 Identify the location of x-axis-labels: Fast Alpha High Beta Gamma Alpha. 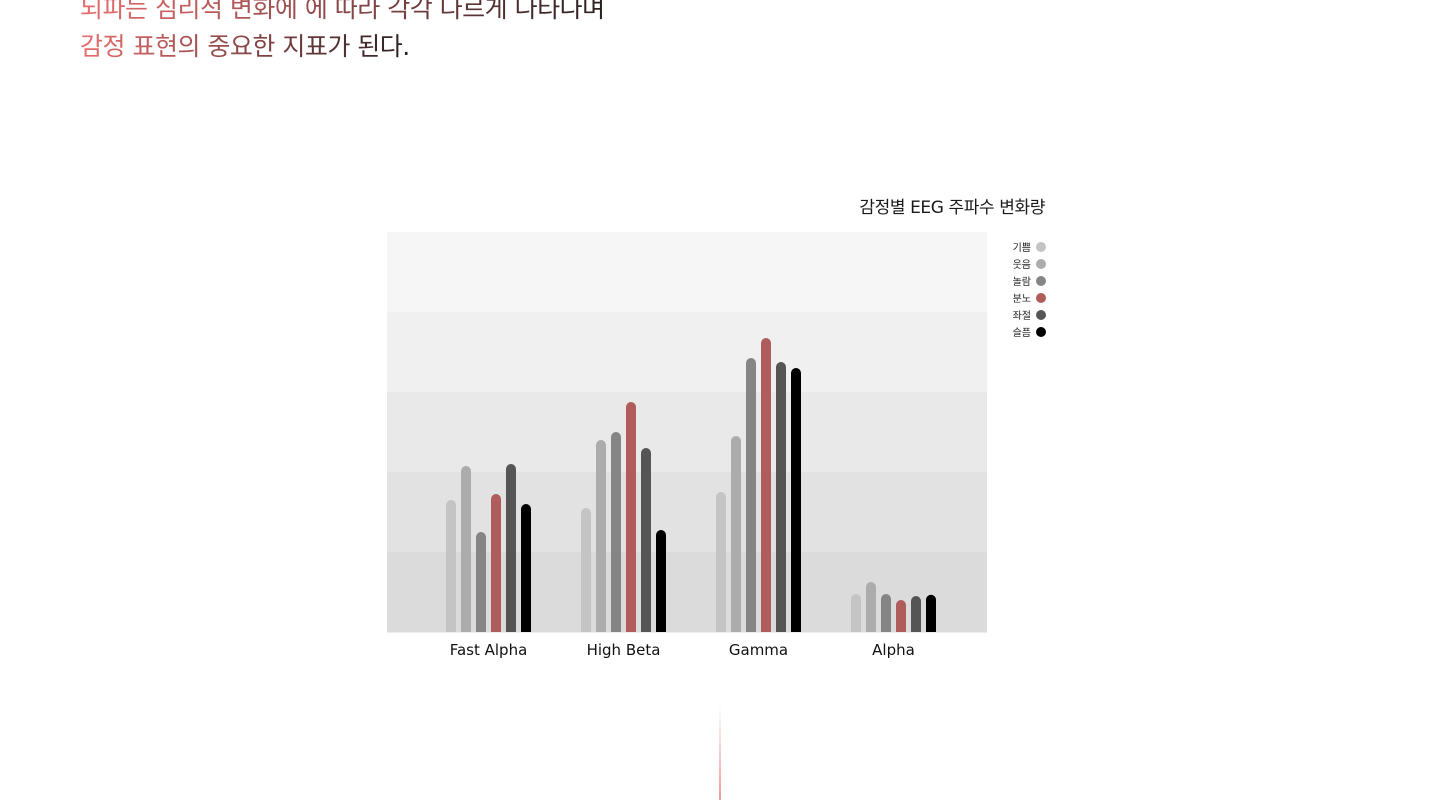
(682, 650).